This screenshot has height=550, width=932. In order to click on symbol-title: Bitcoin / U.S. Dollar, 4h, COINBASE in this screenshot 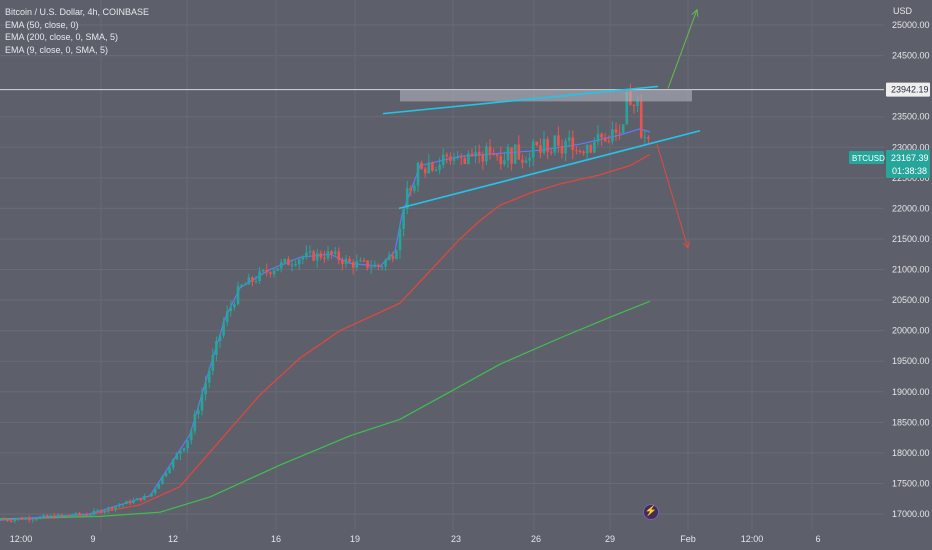, I will do `click(77, 12)`.